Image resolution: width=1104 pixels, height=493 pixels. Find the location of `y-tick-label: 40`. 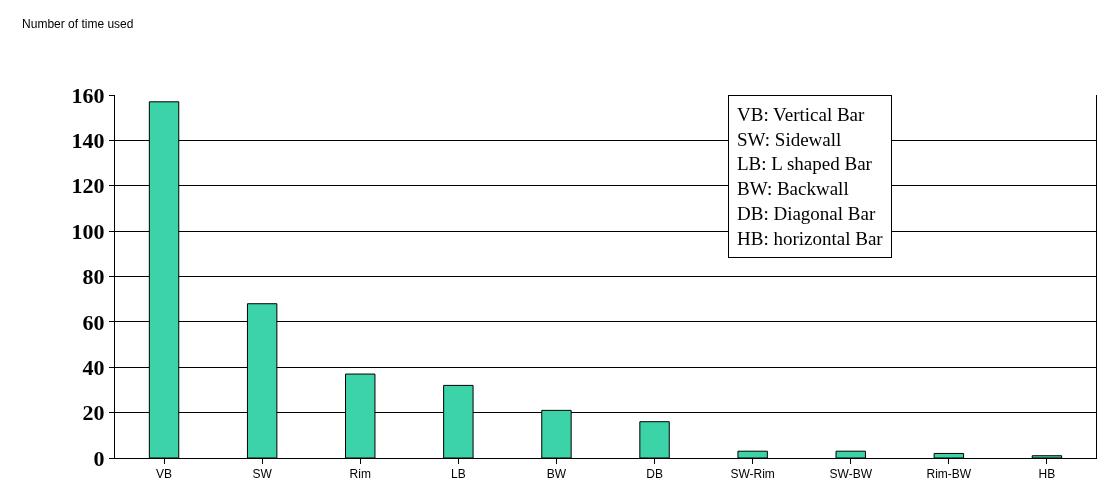

y-tick-label: 40 is located at coordinates (93, 367).